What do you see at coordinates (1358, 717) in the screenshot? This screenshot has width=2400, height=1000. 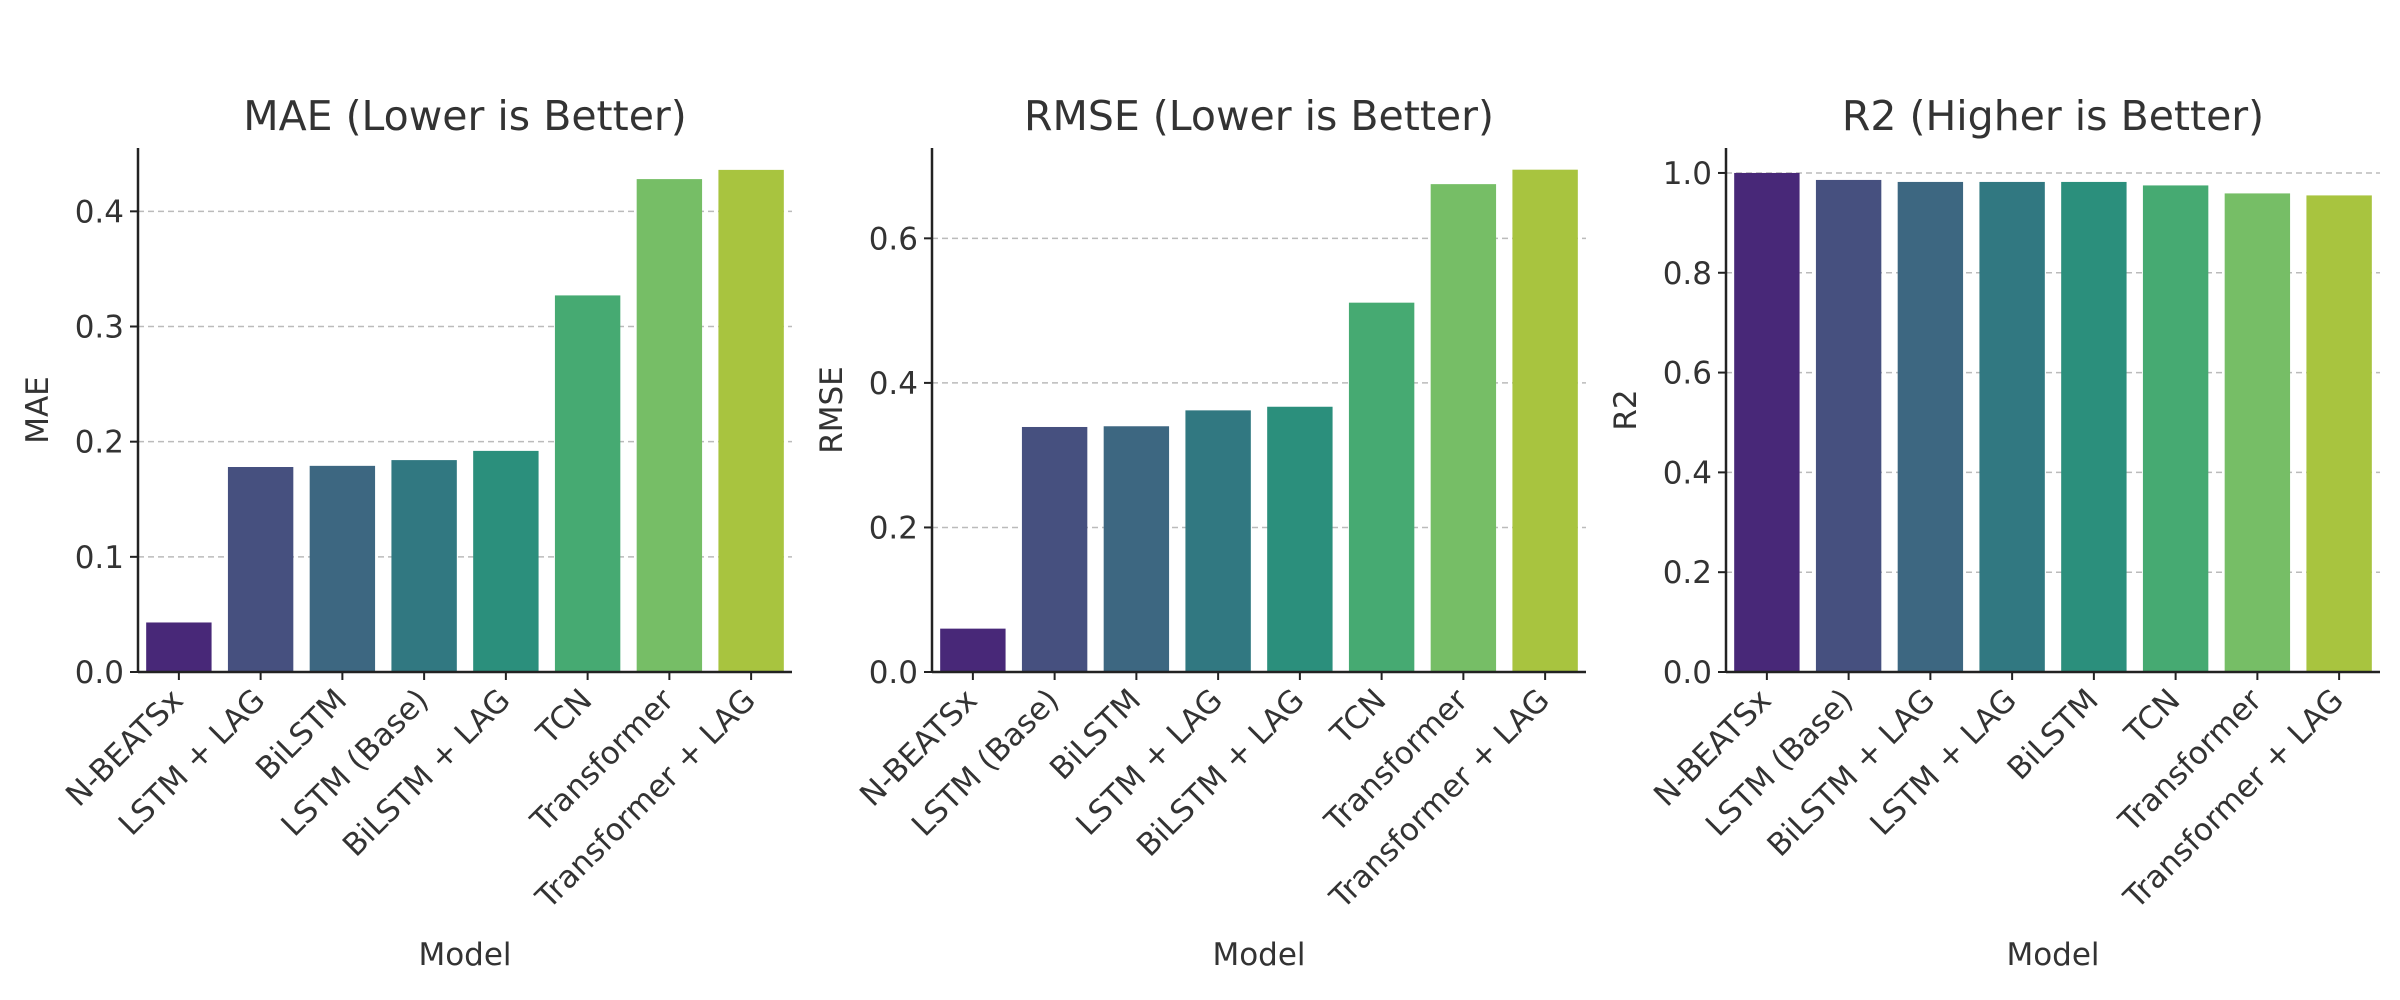 I see `rmse-category-label: TCN` at bounding box center [1358, 717].